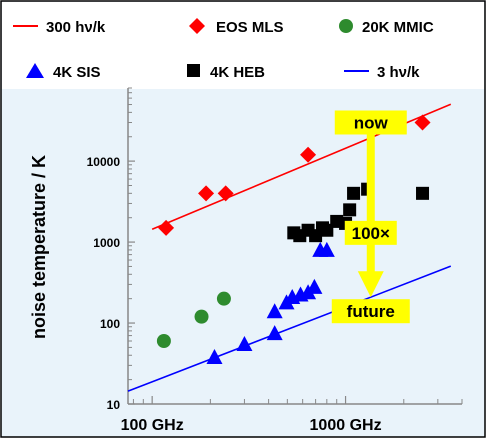 Image resolution: width=486 pixels, height=438 pixels. I want to click on y-tick-label: 100, so click(110, 324).